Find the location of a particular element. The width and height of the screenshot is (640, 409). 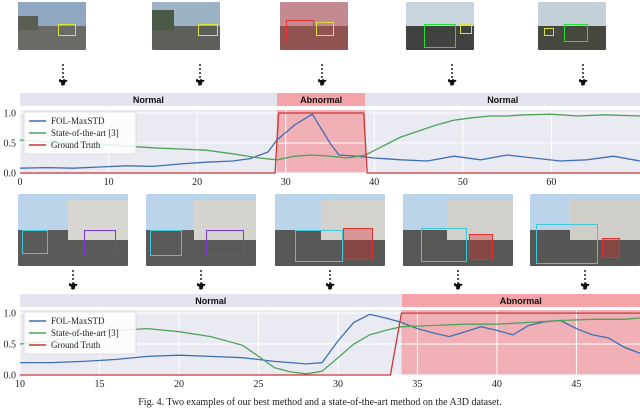

frame-arrows-bottom is located at coordinates (329, 281).